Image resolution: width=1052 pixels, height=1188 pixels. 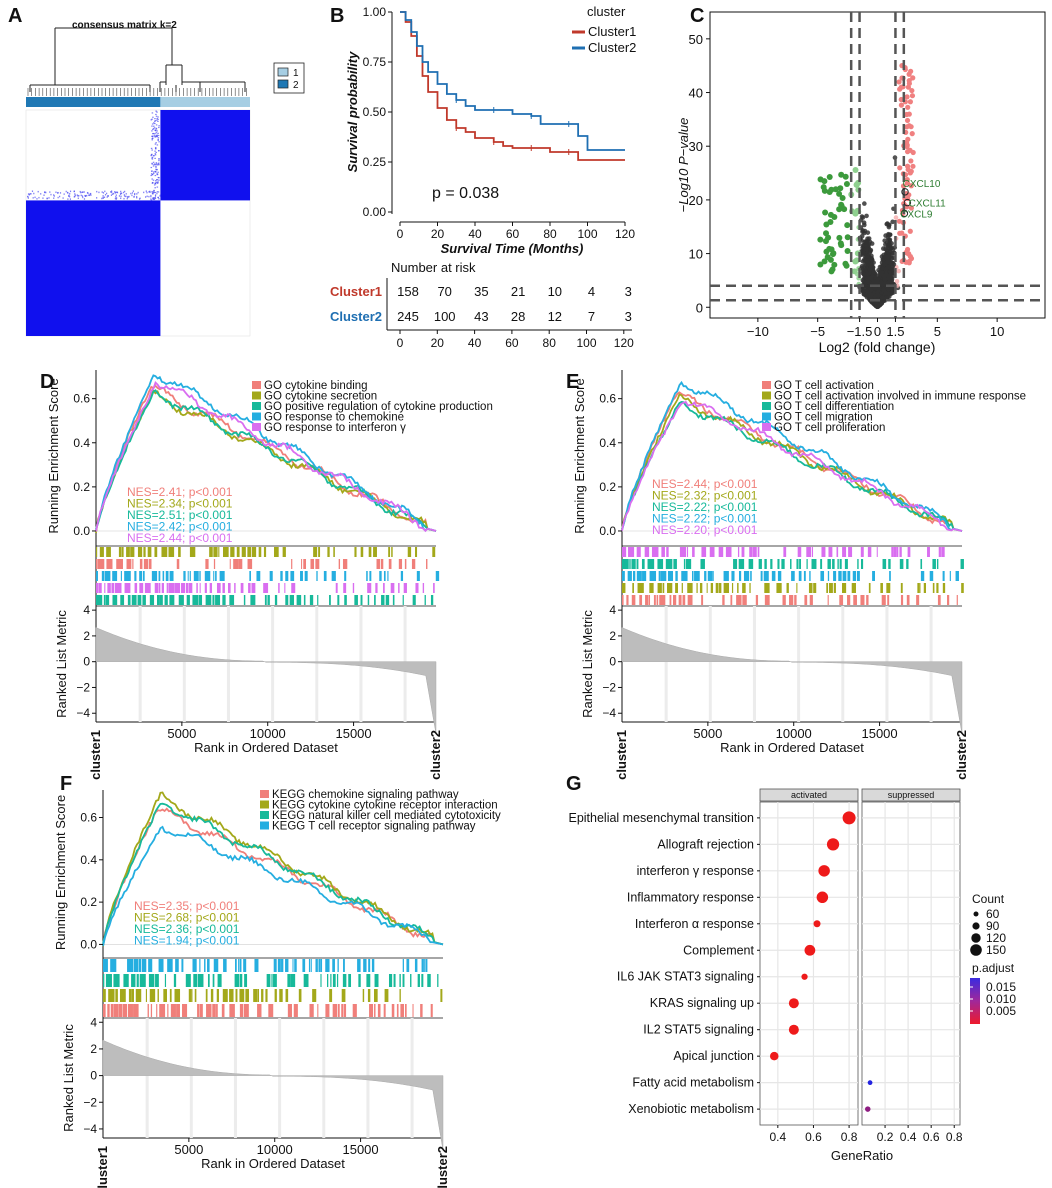 What do you see at coordinates (624, 343) in the screenshot?
I see `risk-x-tick-label: 120` at bounding box center [624, 343].